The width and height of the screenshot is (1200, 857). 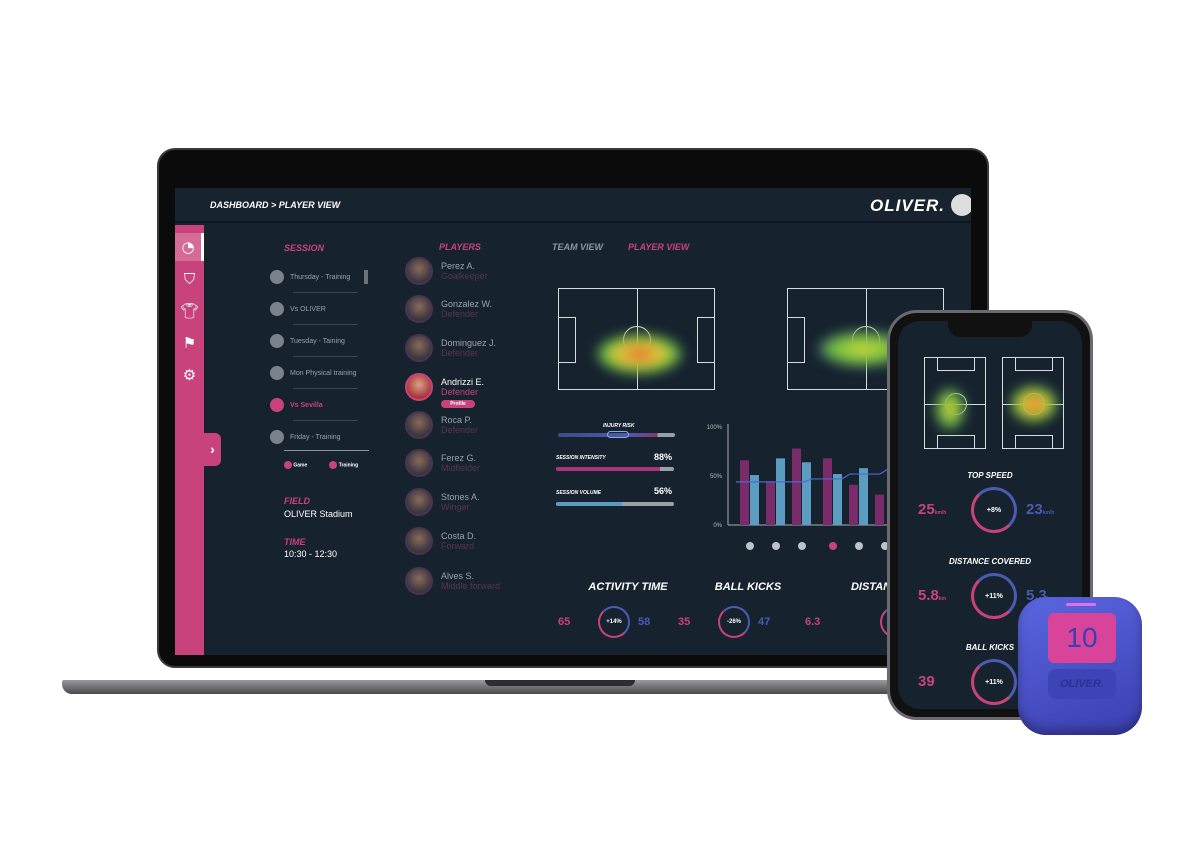 I want to click on player-name: Stones A., so click(x=460, y=497).